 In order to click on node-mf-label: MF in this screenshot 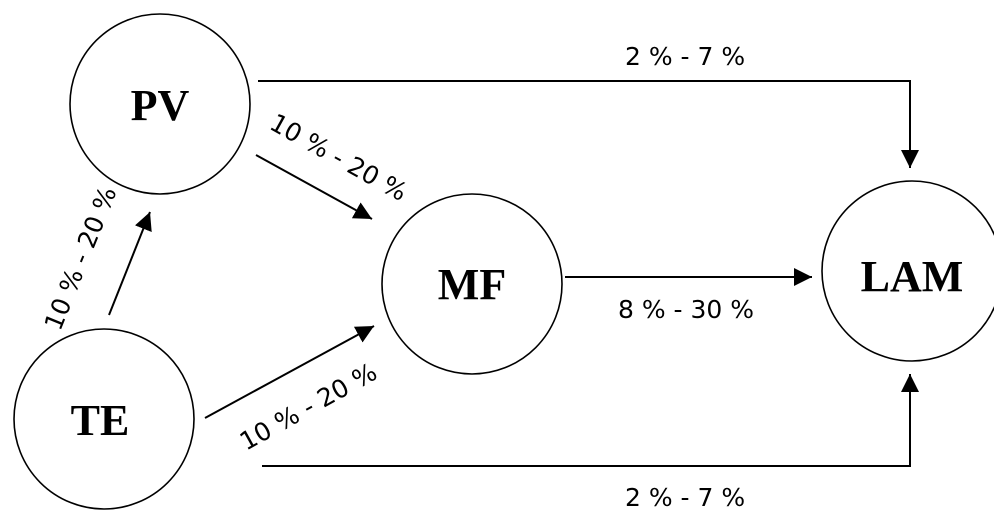, I will do `click(472, 284)`.